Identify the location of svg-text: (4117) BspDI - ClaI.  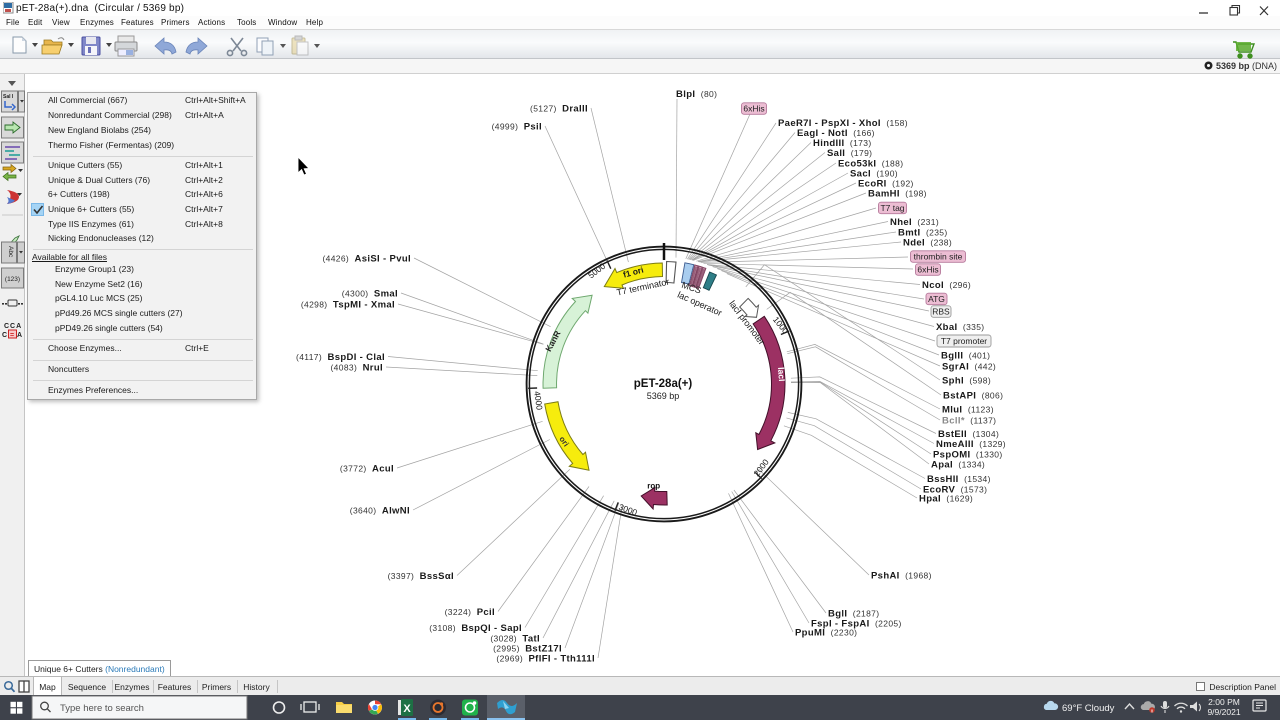
(340, 357).